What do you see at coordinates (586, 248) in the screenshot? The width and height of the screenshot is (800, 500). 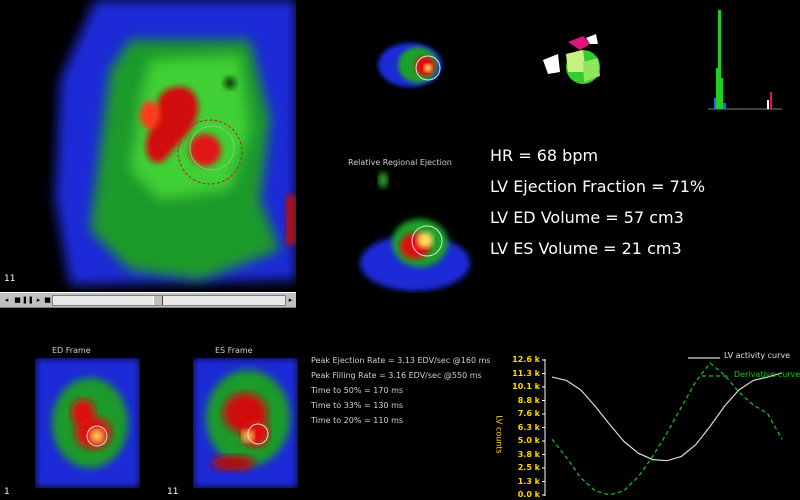 I see `es-volume-value: LV ES Volume = 21 cm3` at bounding box center [586, 248].